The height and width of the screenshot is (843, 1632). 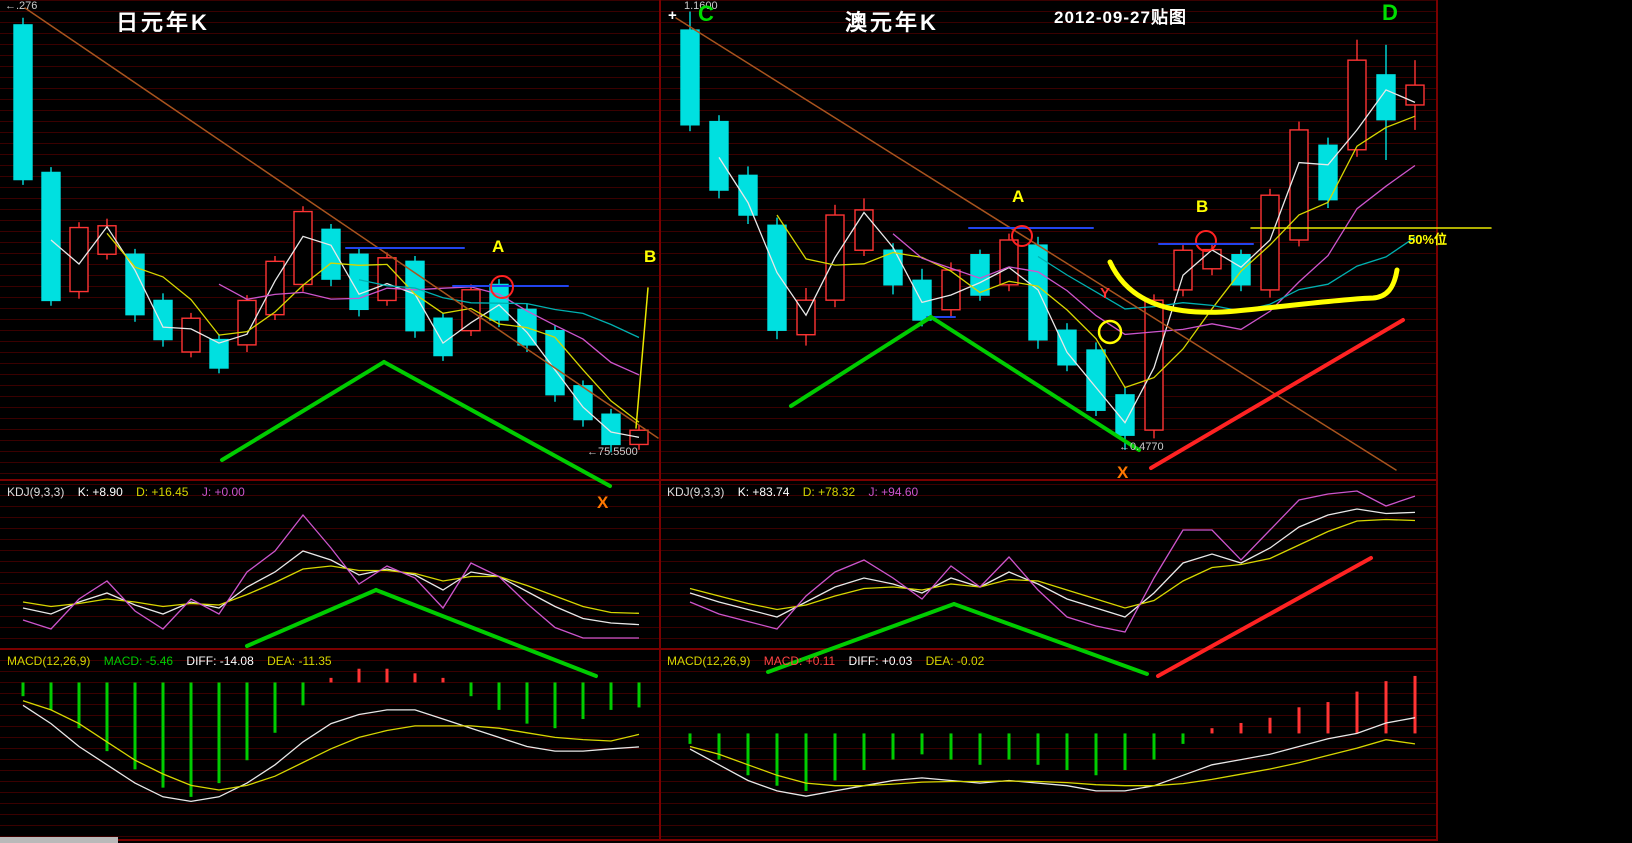 What do you see at coordinates (59, 840) in the screenshot?
I see `bottom-scrollbar-fragment` at bounding box center [59, 840].